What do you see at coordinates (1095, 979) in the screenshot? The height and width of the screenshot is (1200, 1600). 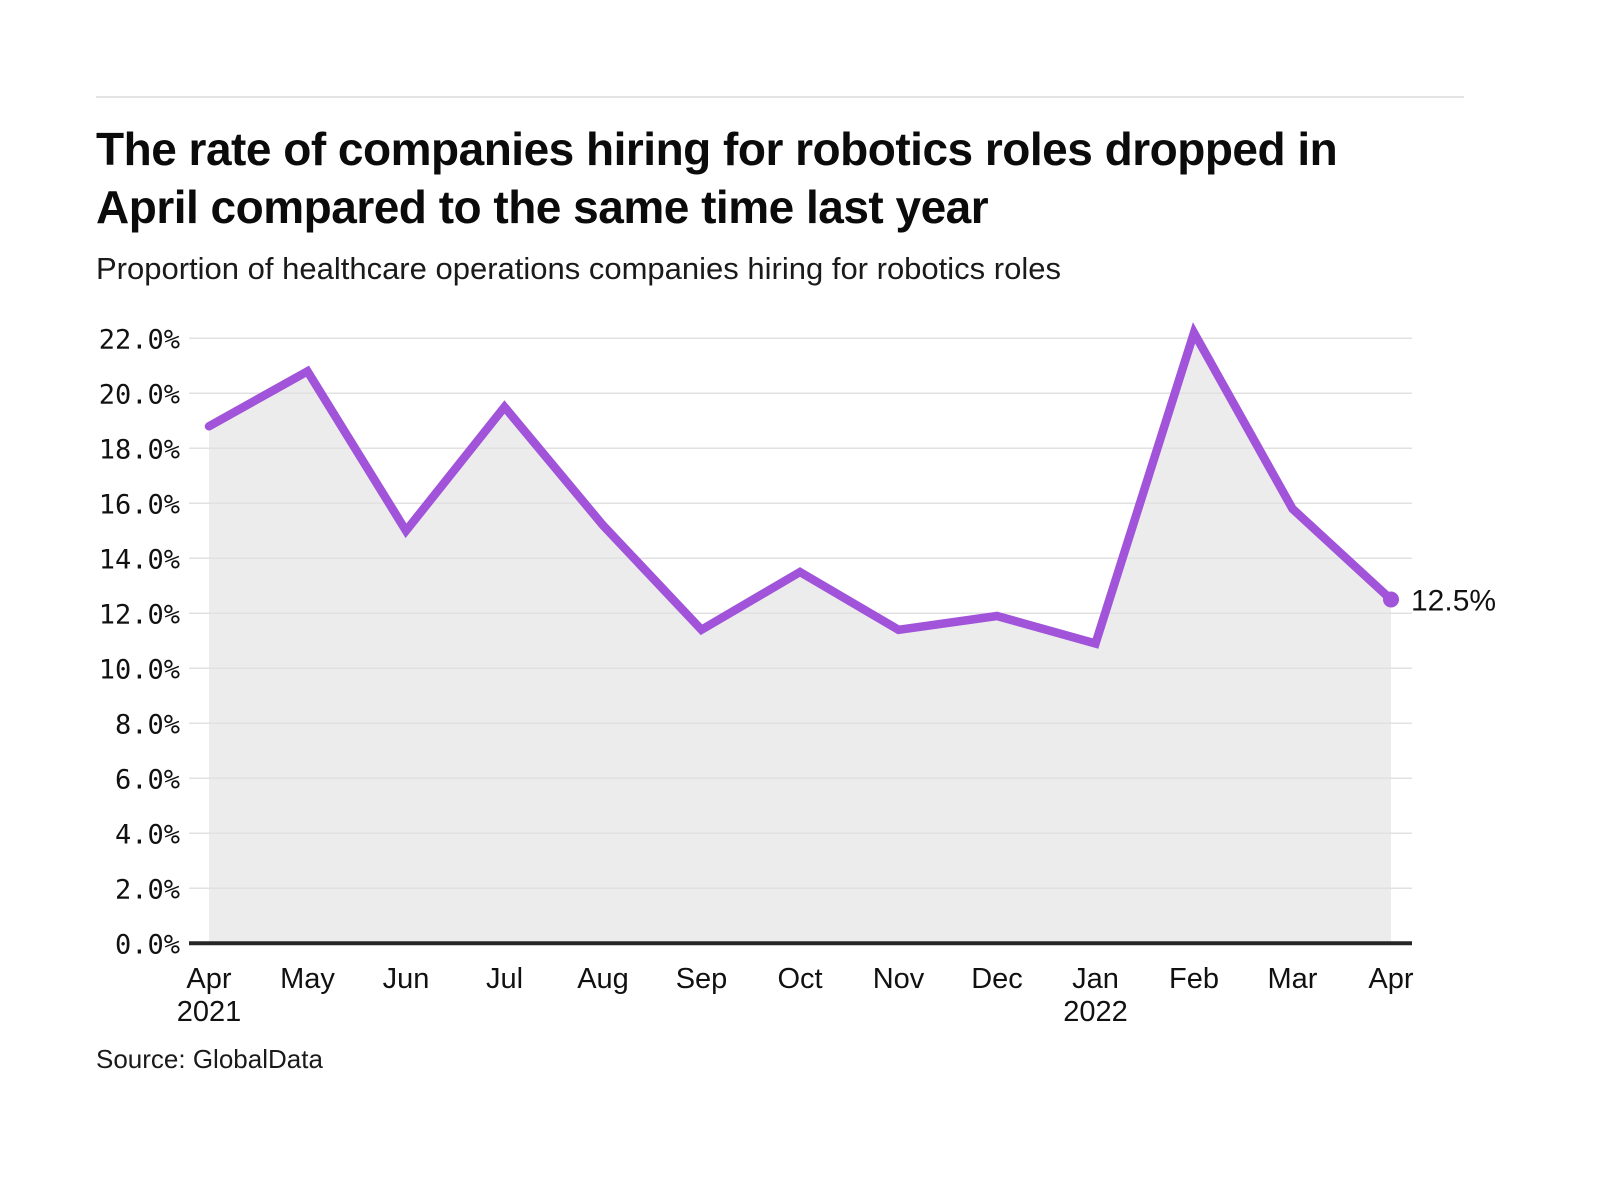 I see `x-tick-label: Jan` at bounding box center [1095, 979].